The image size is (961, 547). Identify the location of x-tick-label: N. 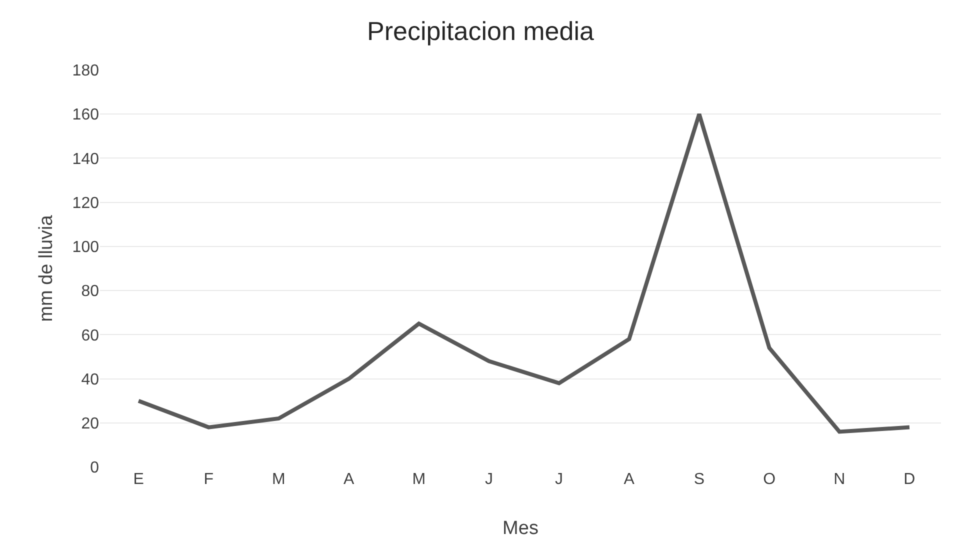
(840, 479).